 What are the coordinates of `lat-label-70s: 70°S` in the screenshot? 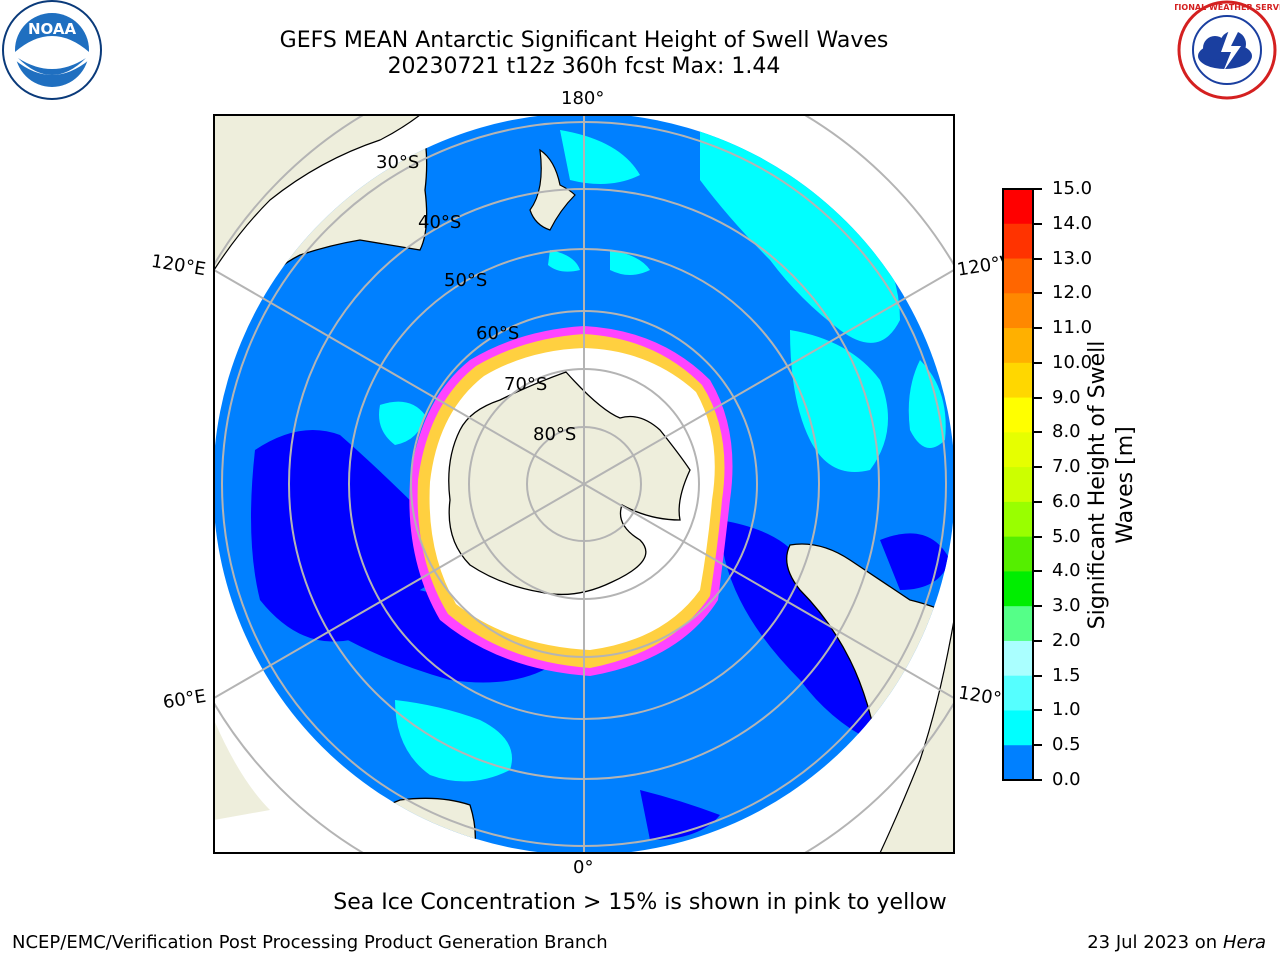 It's located at (526, 384).